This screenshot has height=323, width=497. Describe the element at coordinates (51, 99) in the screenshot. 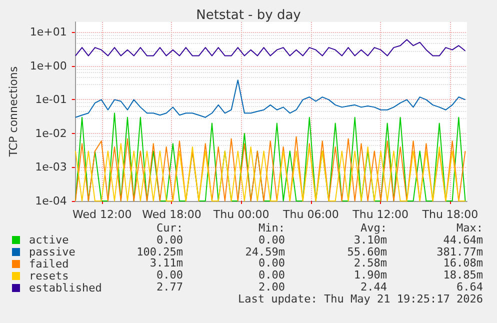

I see `y-tick-label: 1e-01` at that location.